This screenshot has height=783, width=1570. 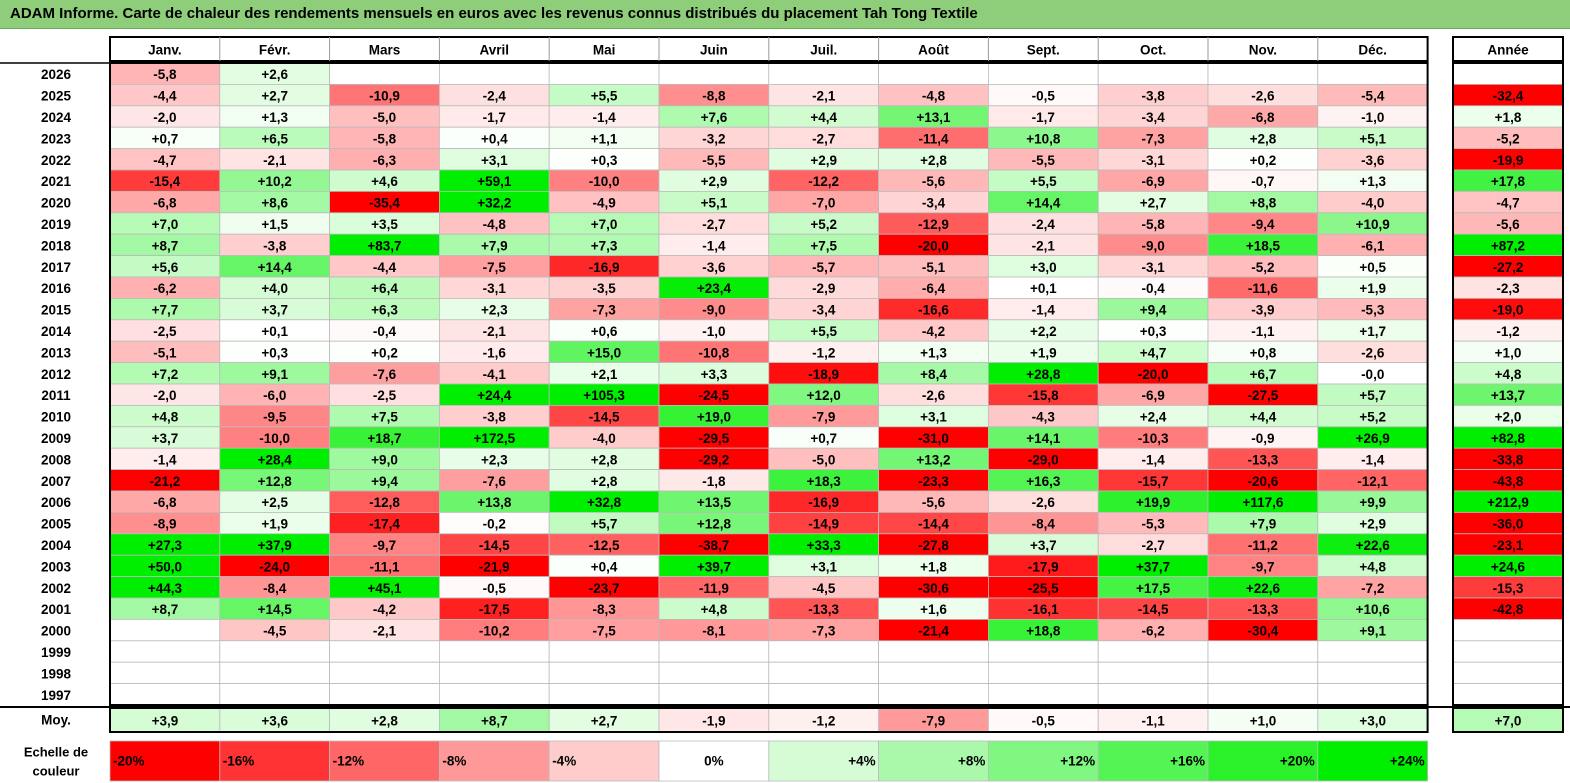 What do you see at coordinates (274, 352) in the screenshot?
I see `cell-value: +0,3` at bounding box center [274, 352].